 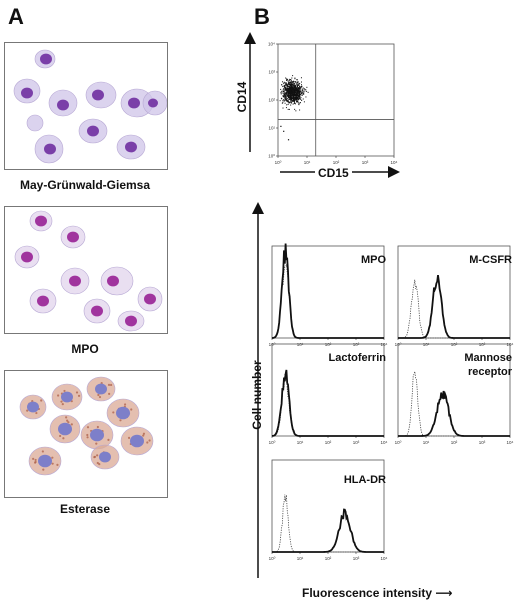 What do you see at coordinates (364, 480) in the screenshot?
I see `hist-label-hladr: HLA-DR` at bounding box center [364, 480].